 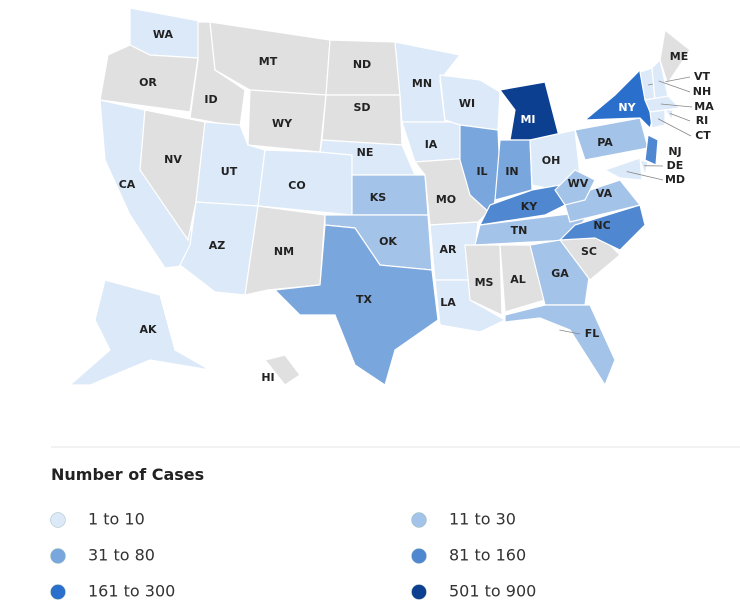 I want to click on state-label: NJ, so click(x=674, y=151).